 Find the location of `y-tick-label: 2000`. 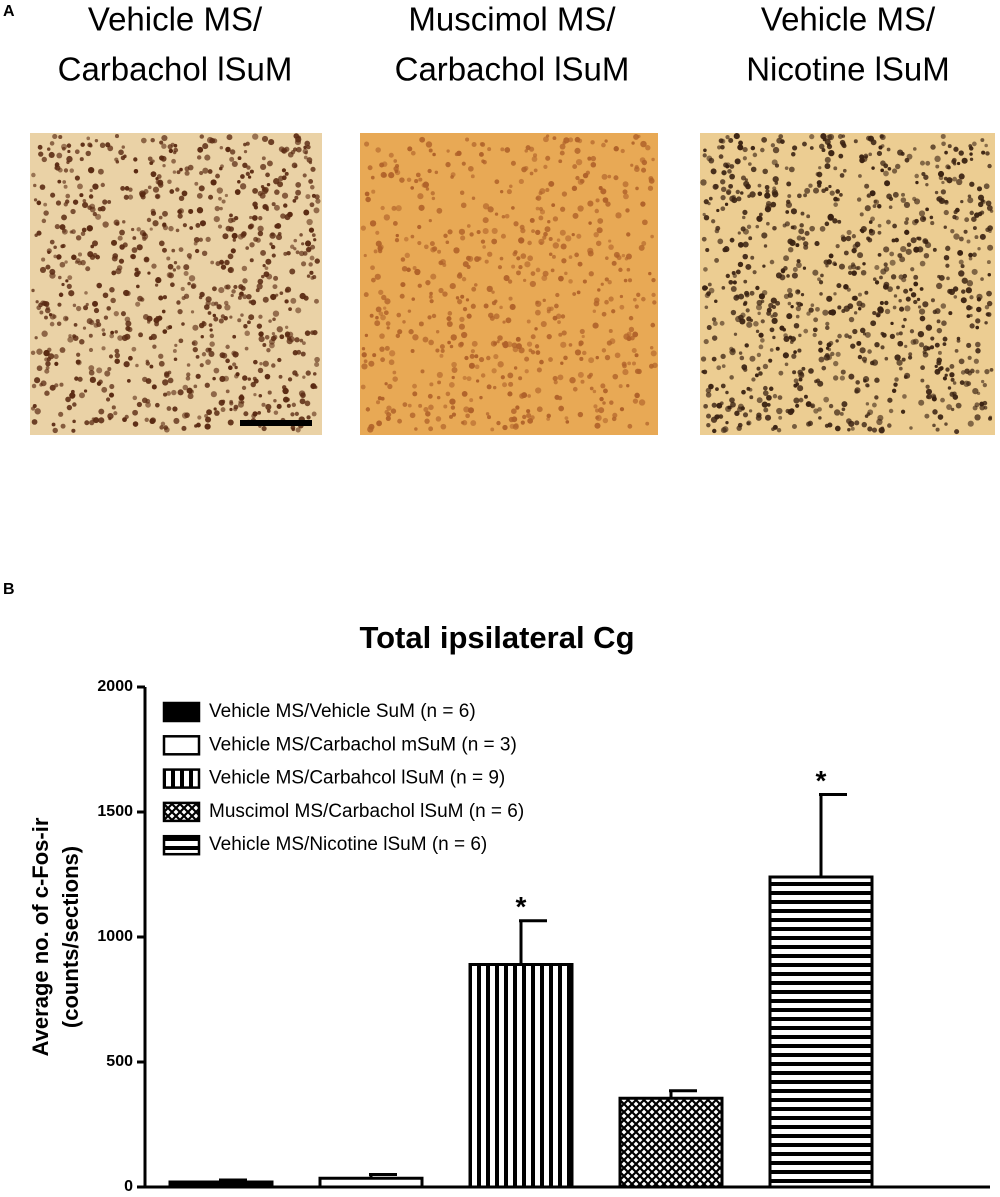

y-tick-label: 2000 is located at coordinates (115, 686).